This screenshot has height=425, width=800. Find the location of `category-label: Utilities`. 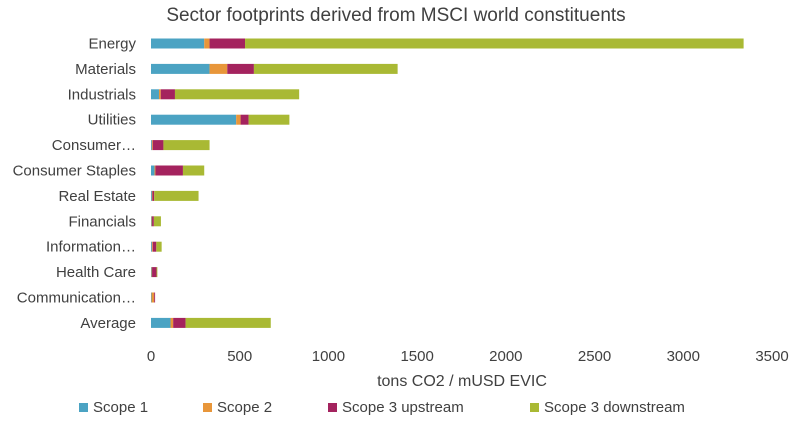

category-label: Utilities is located at coordinates (112, 120).